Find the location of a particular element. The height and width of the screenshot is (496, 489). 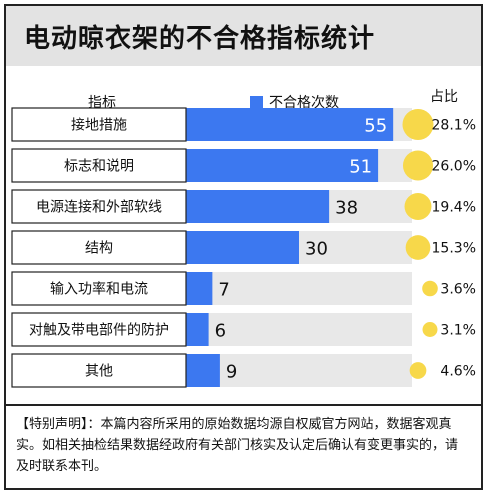

value-label: 7 is located at coordinates (223, 290).